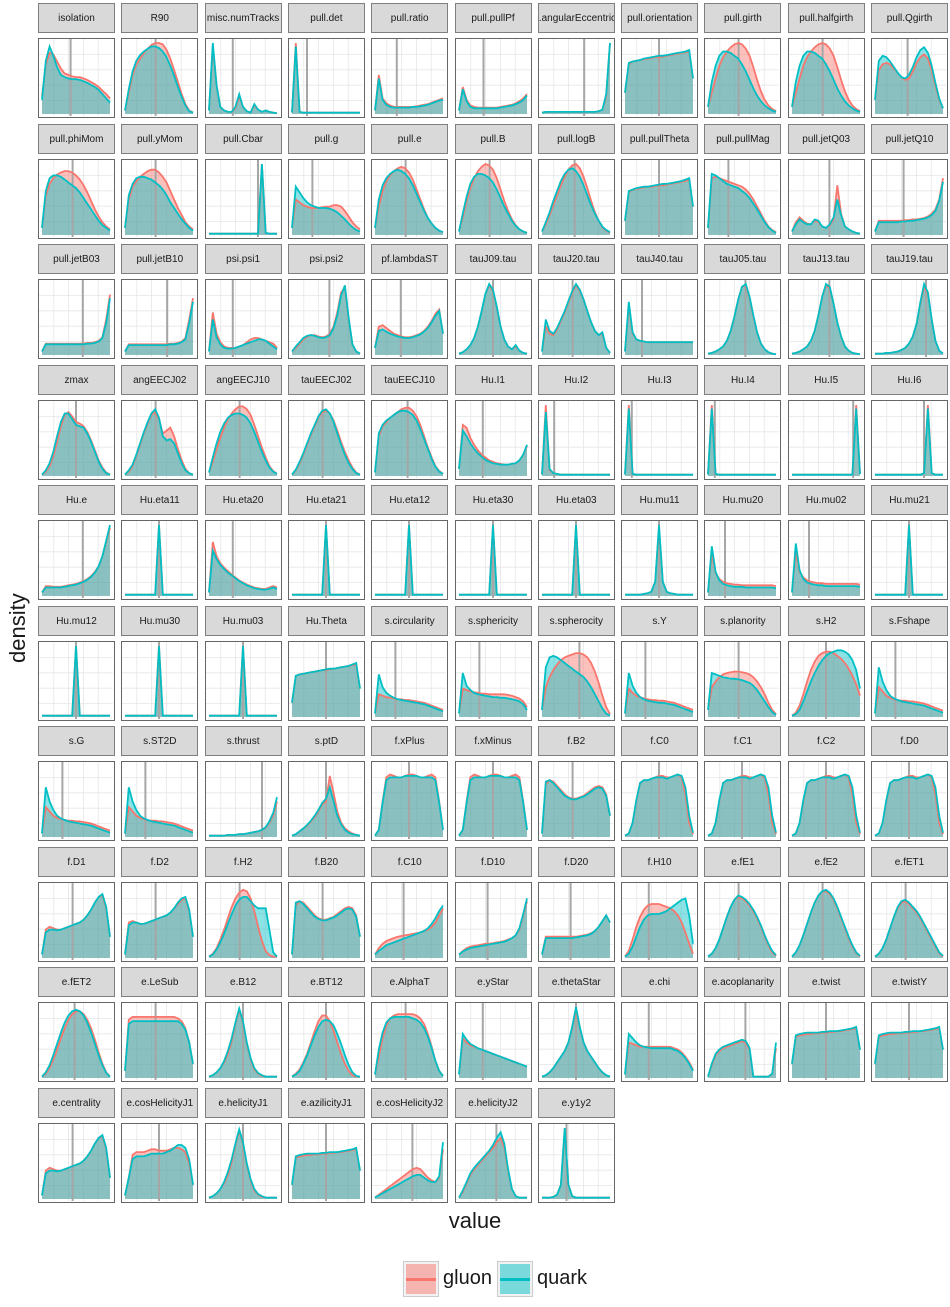 The width and height of the screenshot is (950, 1307). I want to click on facet-strip: tauJ09.tau, so click(493, 259).